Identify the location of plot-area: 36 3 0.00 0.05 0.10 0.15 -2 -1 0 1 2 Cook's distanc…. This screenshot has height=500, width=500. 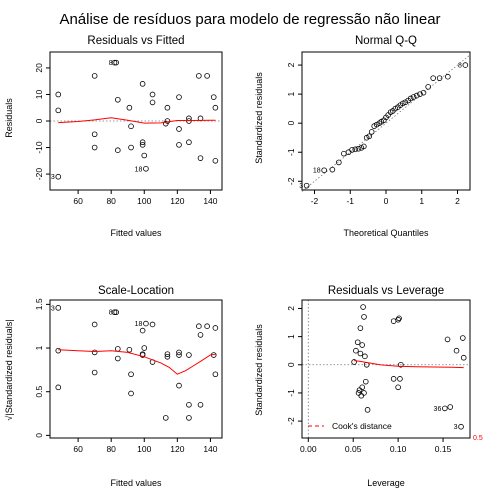
(384, 376).